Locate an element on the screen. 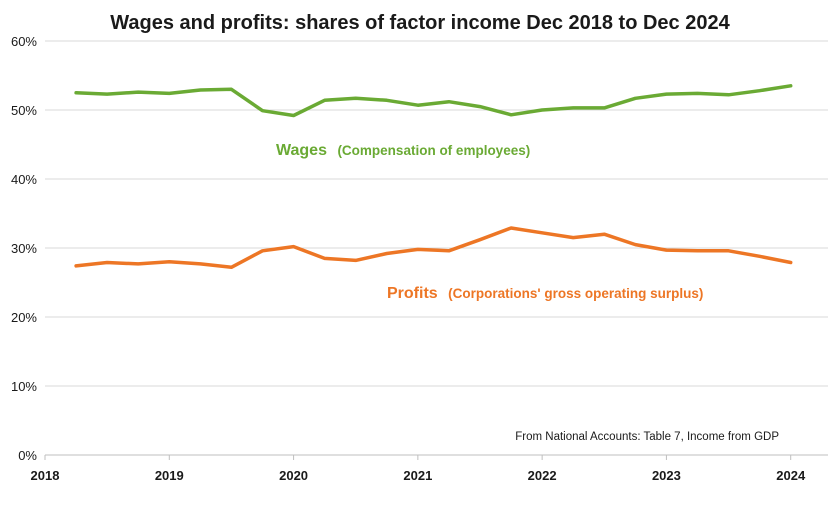 This screenshot has width=840, height=506. wages-series-label: Wages (Compensation of employees) is located at coordinates (403, 150).